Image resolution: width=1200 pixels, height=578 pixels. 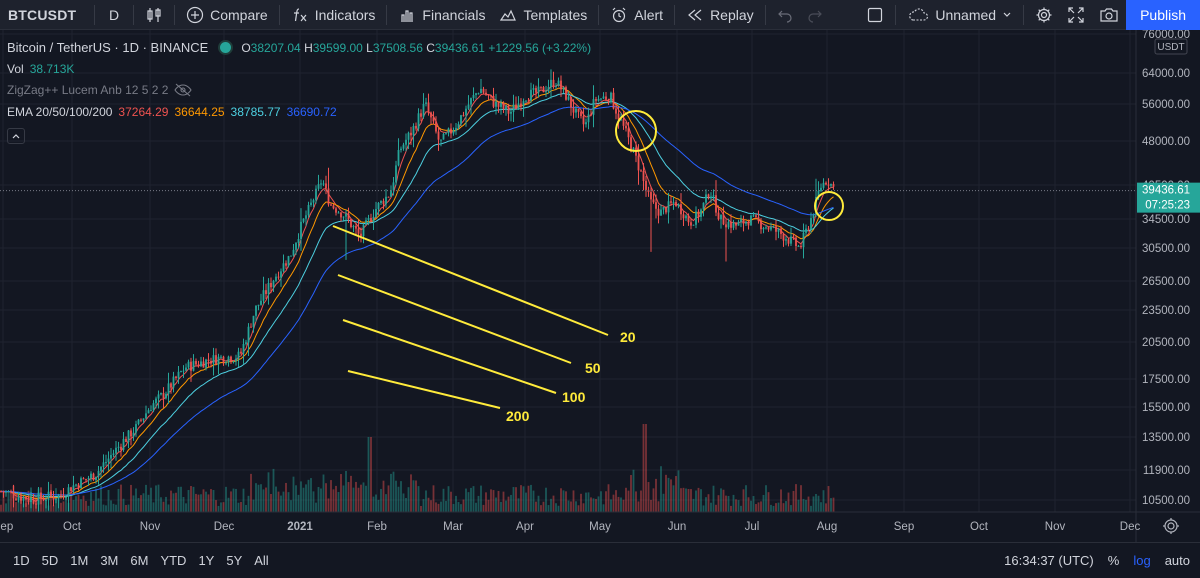 I want to click on time-tick-label: Apr, so click(x=525, y=527).